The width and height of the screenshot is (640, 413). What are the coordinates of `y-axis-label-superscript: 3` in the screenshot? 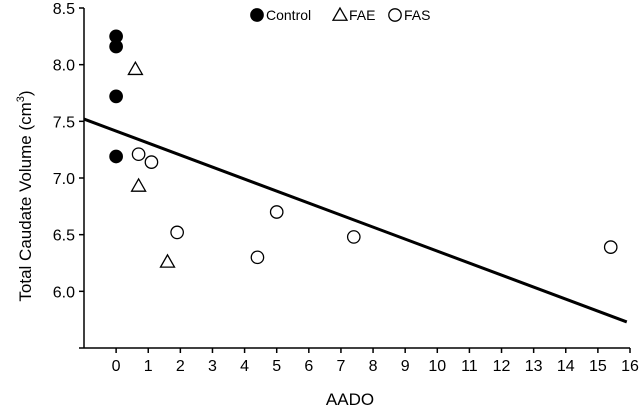 It's located at (21, 99).